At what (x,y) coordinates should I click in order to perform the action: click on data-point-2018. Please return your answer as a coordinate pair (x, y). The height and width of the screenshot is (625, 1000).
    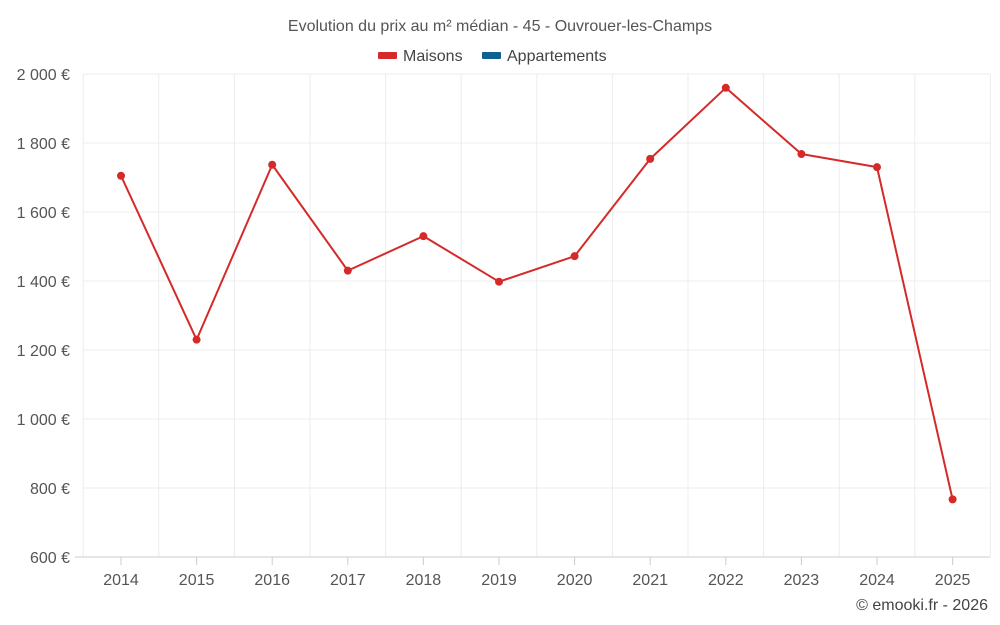
    Looking at the image, I should click on (423, 236).